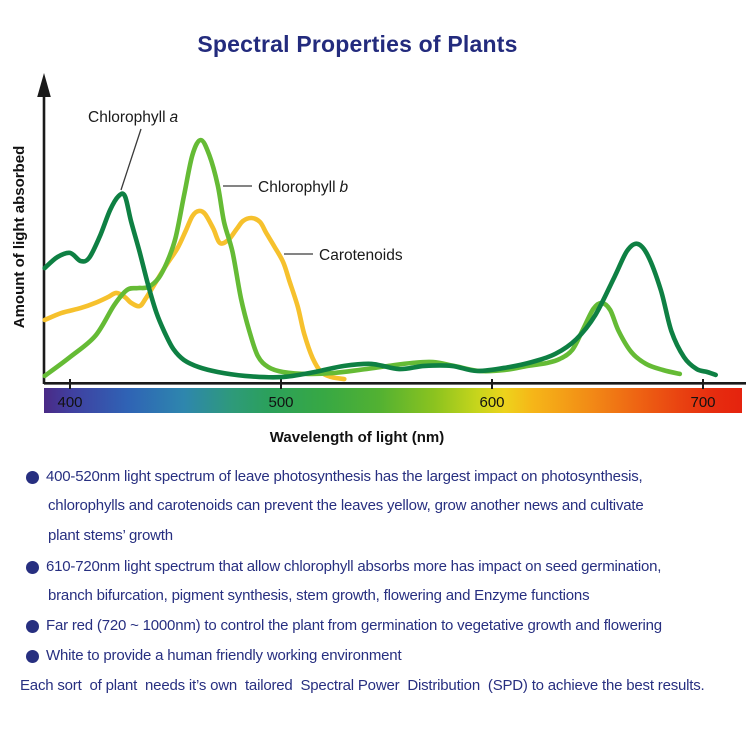 The width and height of the screenshot is (750, 750). I want to click on page-title: Spectral Properties of Plants, so click(357, 44).